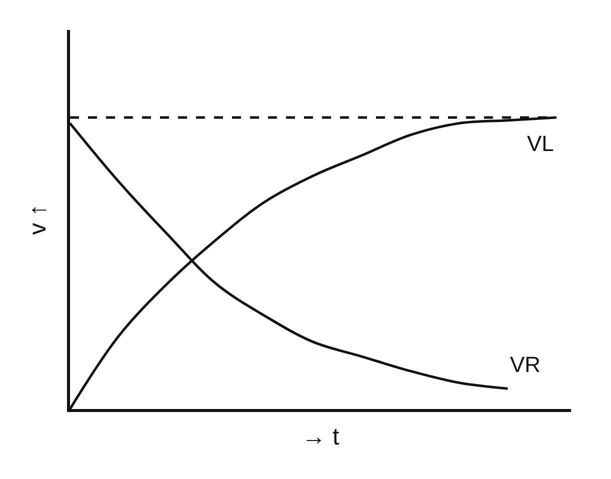  I want to click on series-label: VR, so click(525, 364).